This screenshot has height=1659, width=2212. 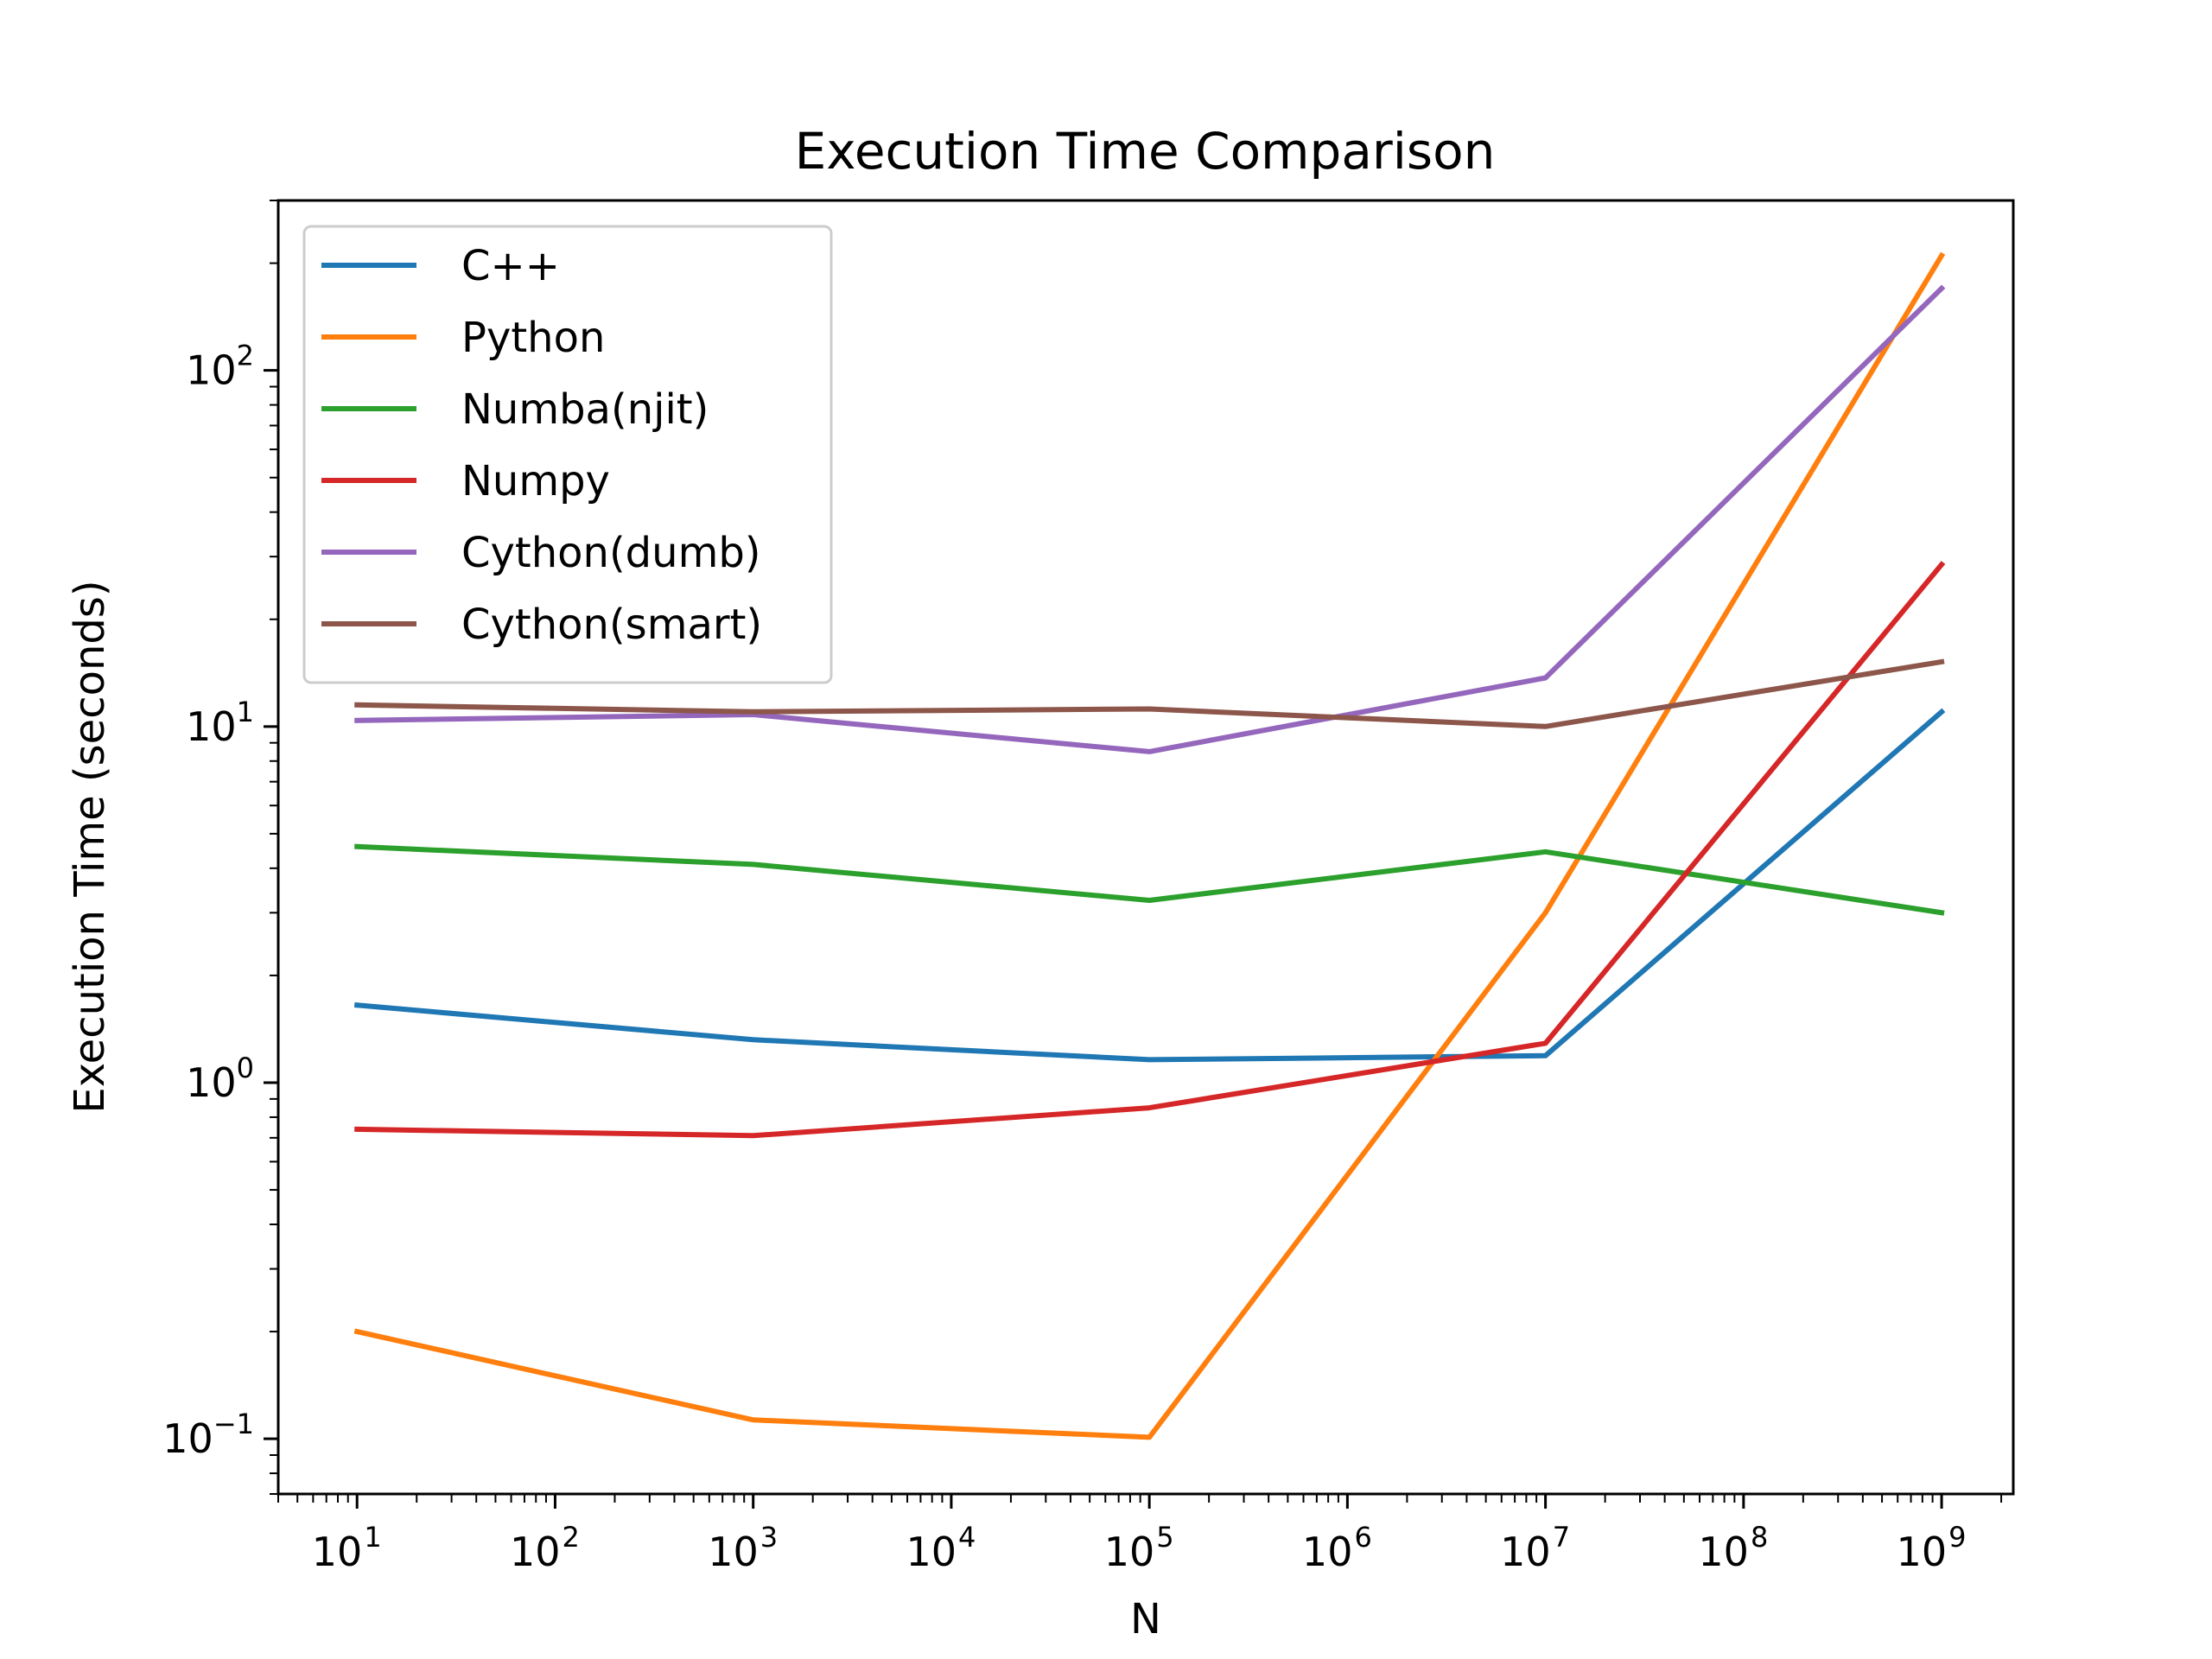 I want to click on y-tick-label: 10², so click(x=220, y=367).